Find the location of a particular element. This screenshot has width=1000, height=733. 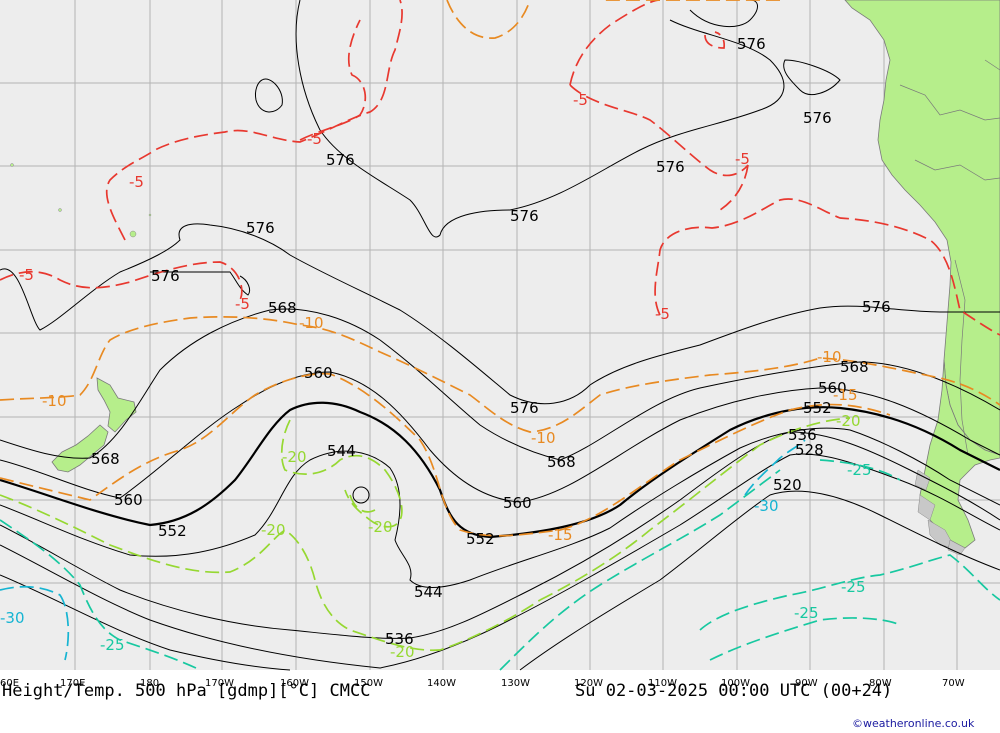

height-label: 536 is located at coordinates (802, 435).